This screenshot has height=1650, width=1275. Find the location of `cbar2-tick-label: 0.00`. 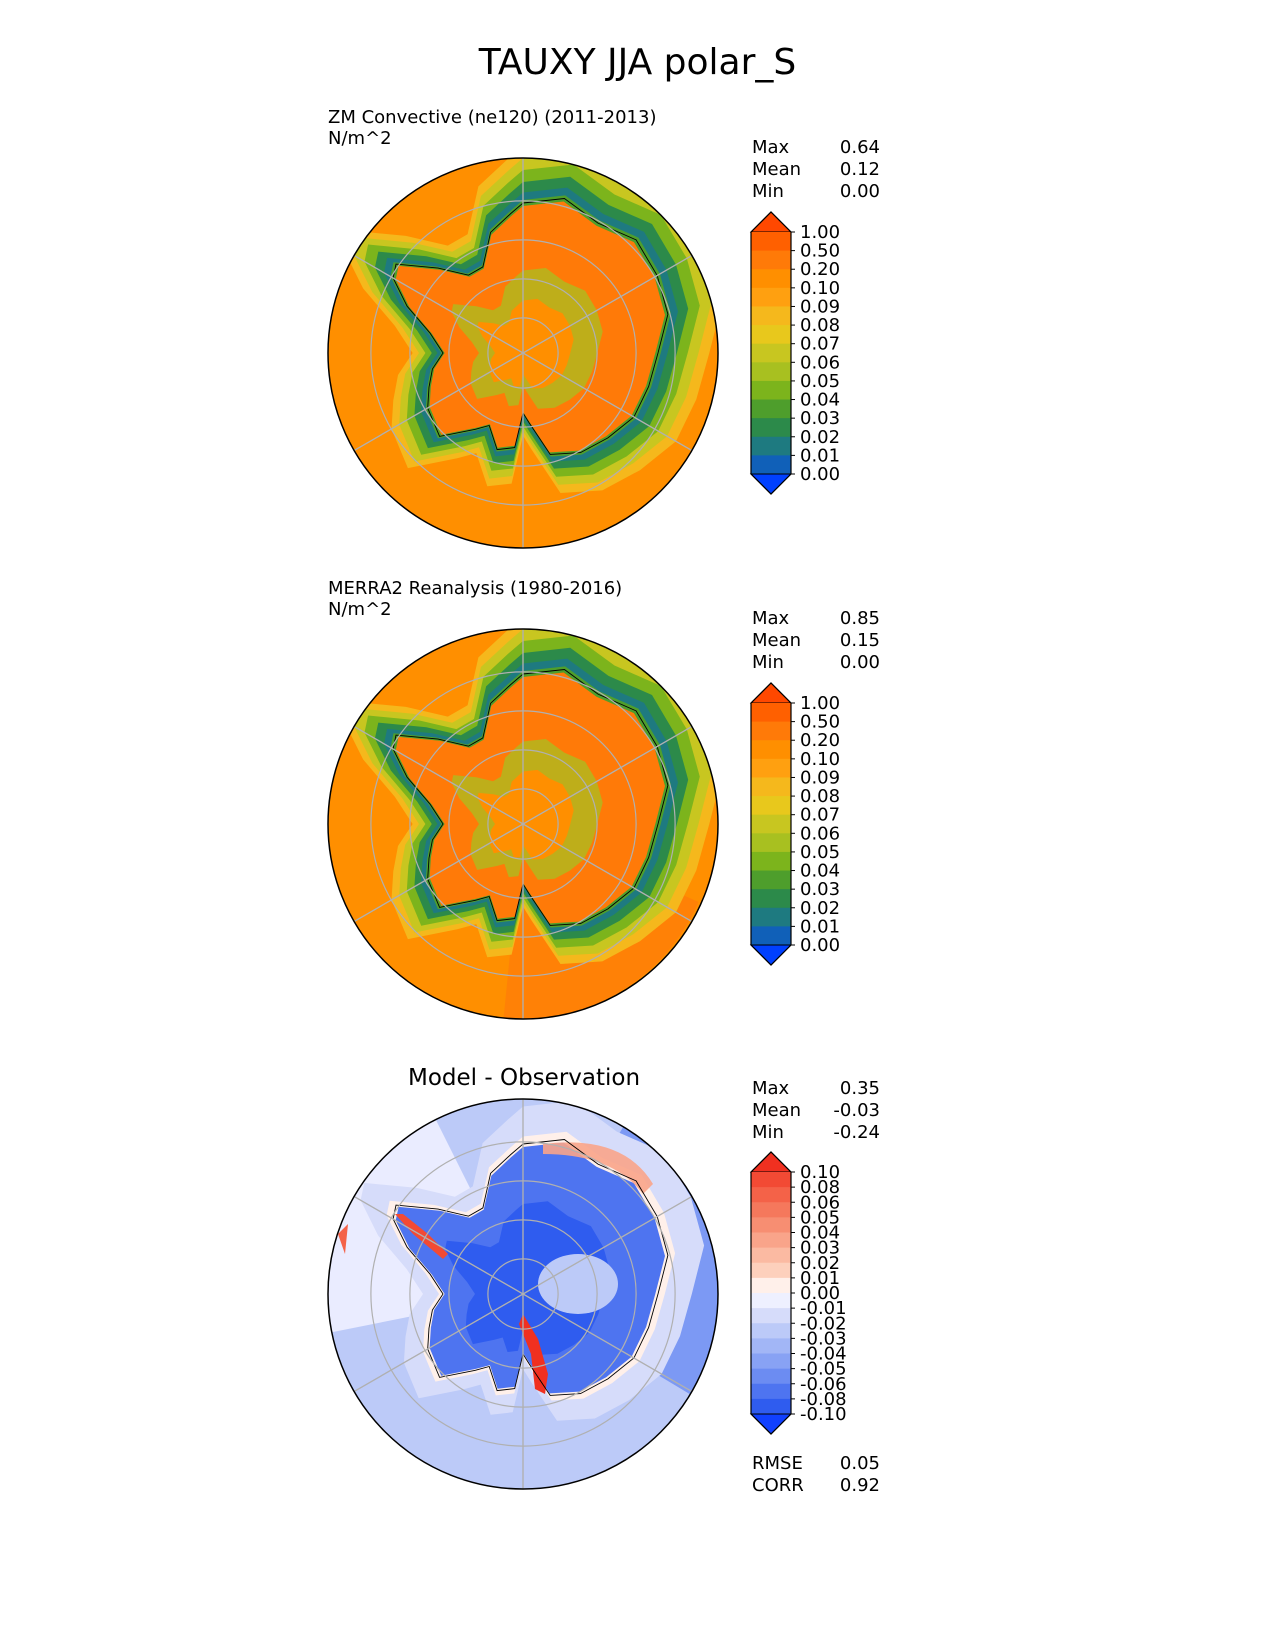

cbar2-tick-label: 0.00 is located at coordinates (820, 945).